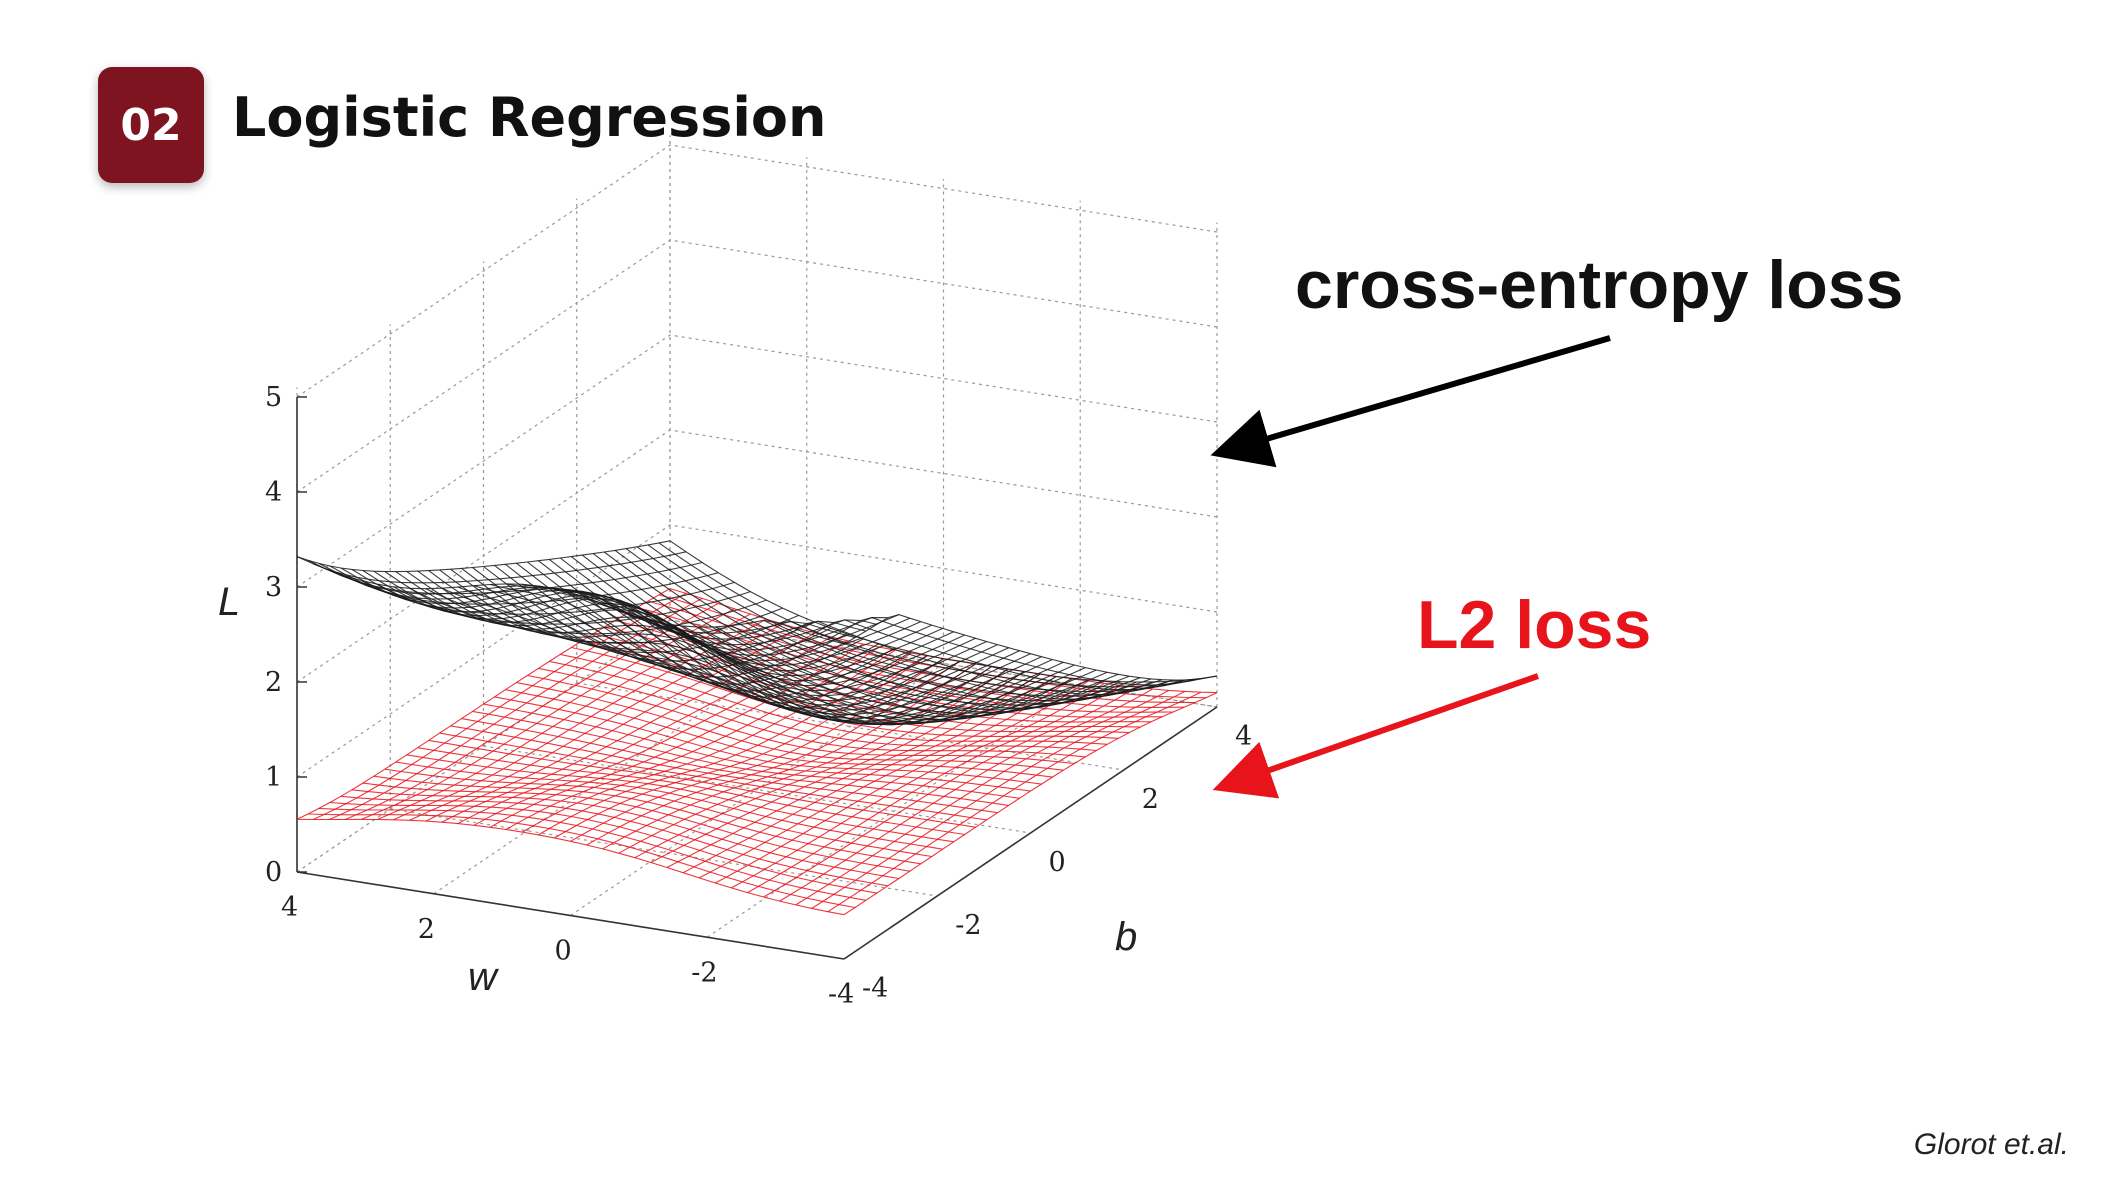 This screenshot has height=1188, width=2113. Describe the element at coordinates (968, 925) in the screenshot. I see `y-tick-label: -2` at that location.